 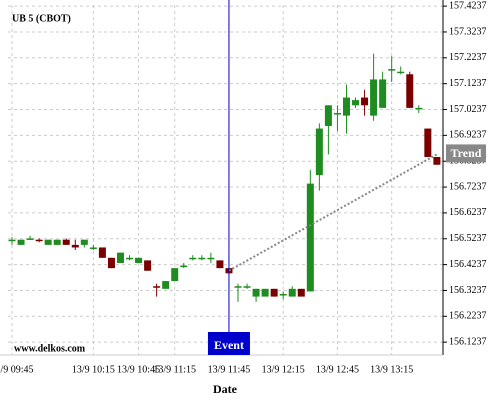 I want to click on y-tick-label: 157.1237, so click(x=468, y=83).